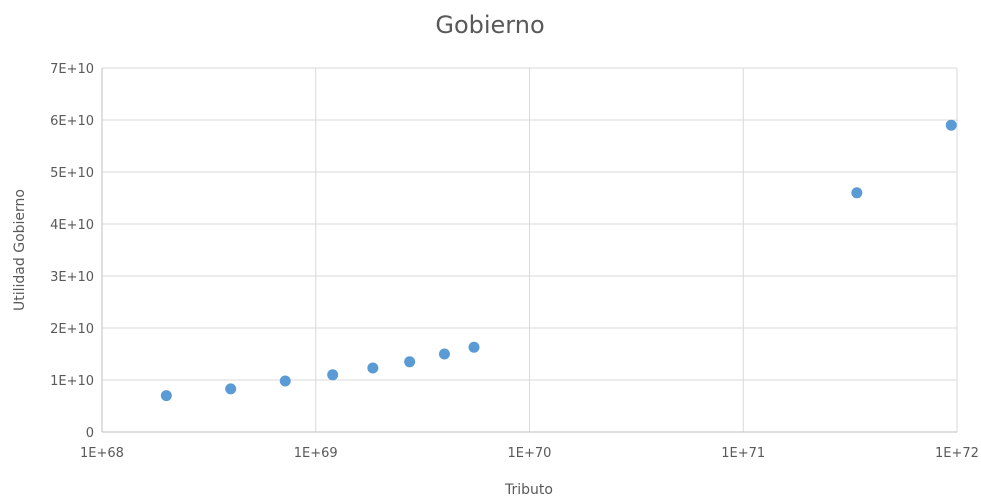  What do you see at coordinates (72, 329) in the screenshot?
I see `y-tick-label: 2E+10` at bounding box center [72, 329].